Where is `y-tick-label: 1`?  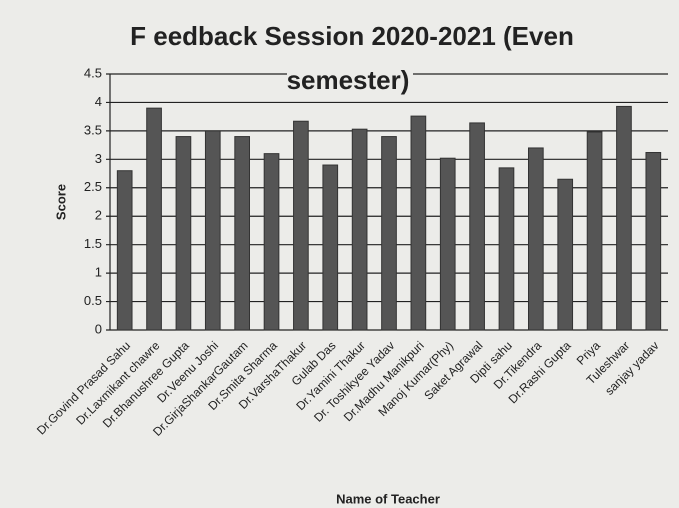
y-tick-label: 1 is located at coordinates (98, 272).